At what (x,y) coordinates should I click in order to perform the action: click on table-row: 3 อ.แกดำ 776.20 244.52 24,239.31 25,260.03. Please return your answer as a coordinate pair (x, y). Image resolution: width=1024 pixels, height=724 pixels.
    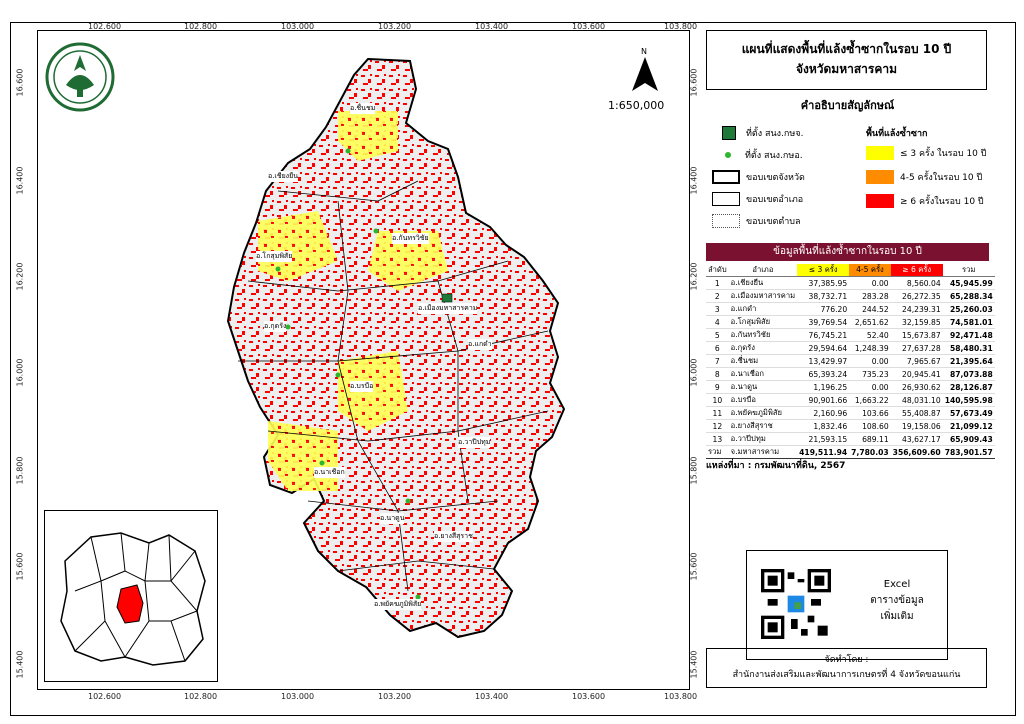
    Looking at the image, I should click on (850, 309).